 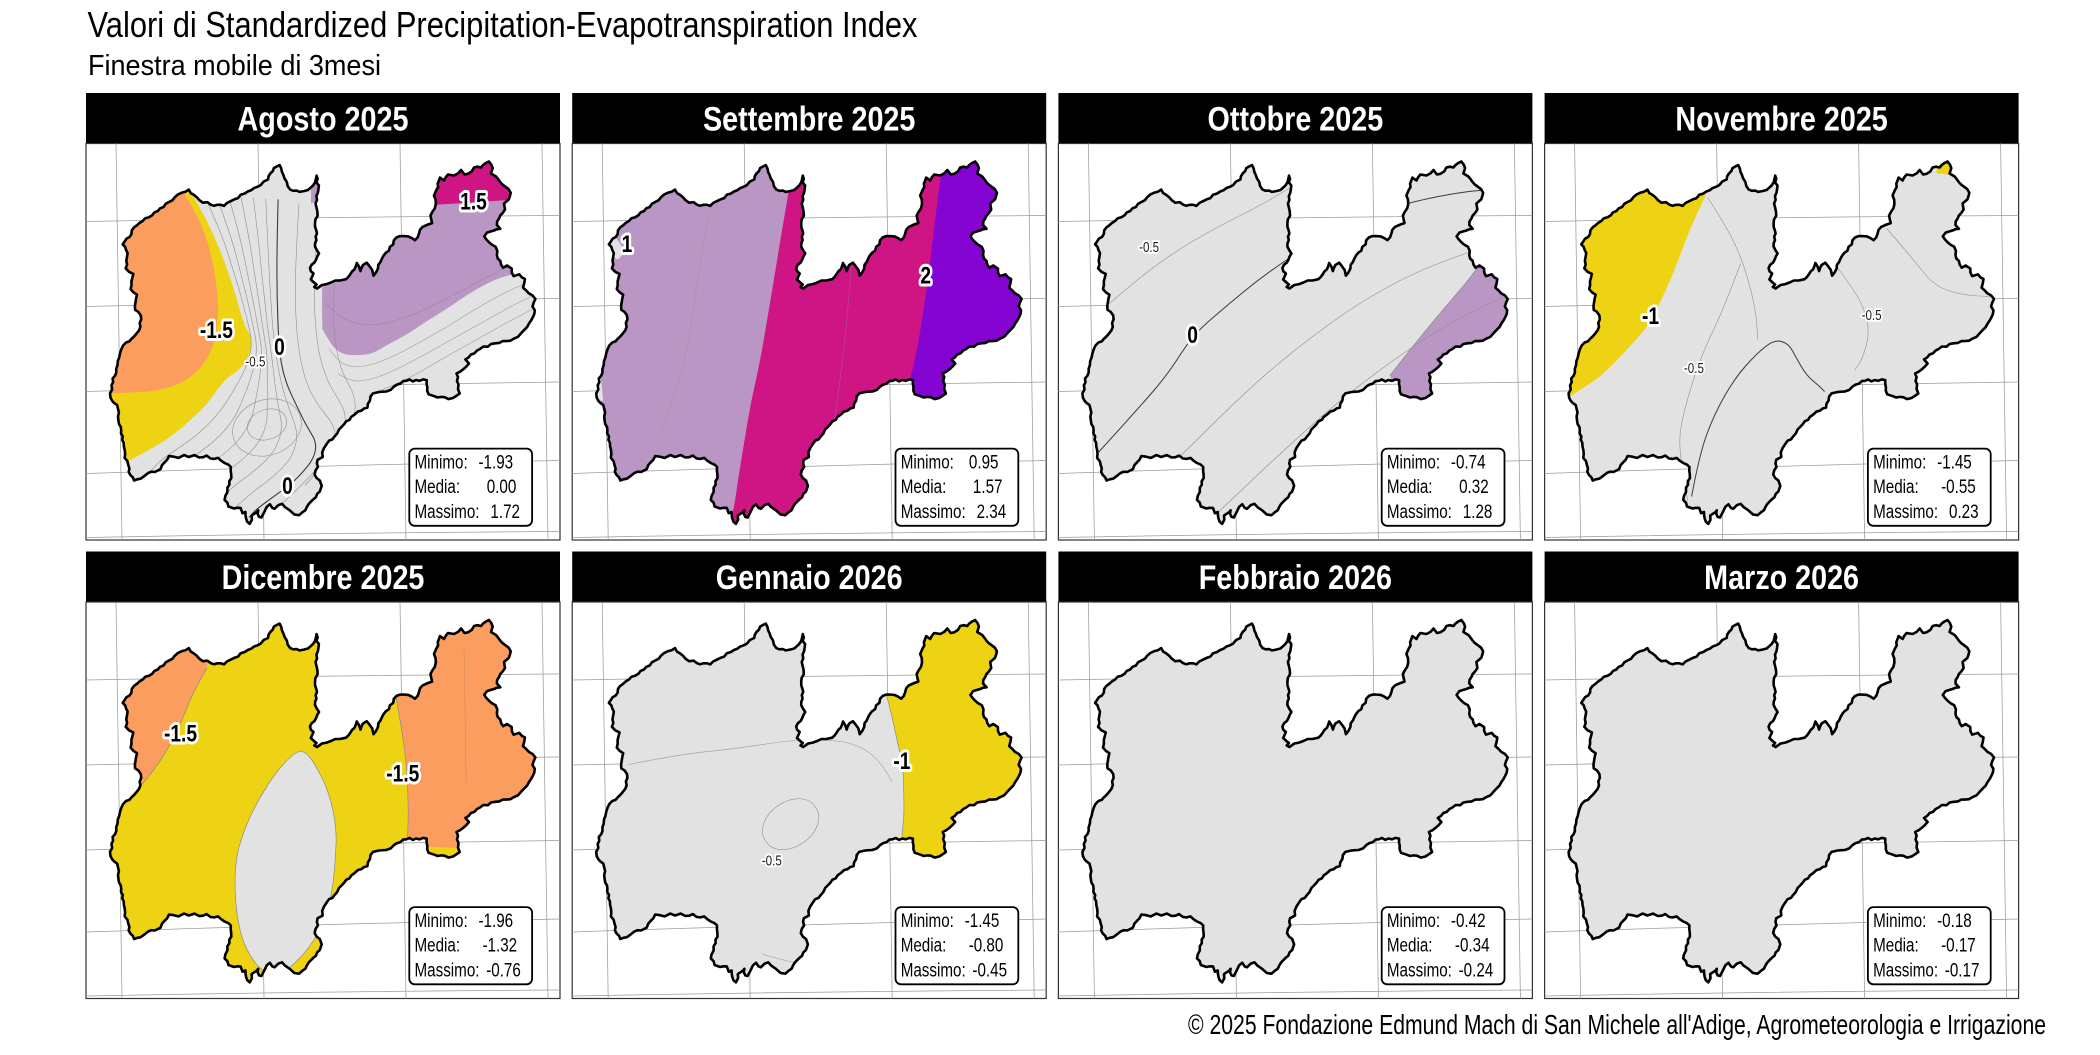 What do you see at coordinates (809, 578) in the screenshot?
I see `svg-text: Gennaio 2026` at bounding box center [809, 578].